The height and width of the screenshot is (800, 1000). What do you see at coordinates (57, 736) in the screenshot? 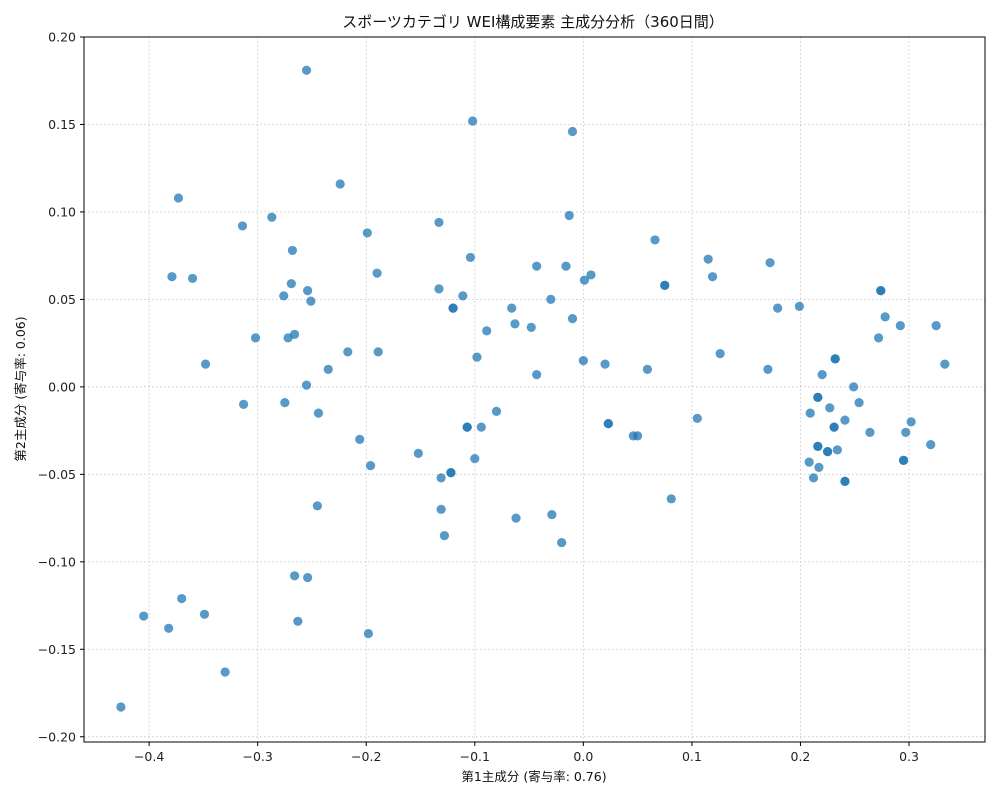
I see `y-tick-label: −0.20` at bounding box center [57, 736].